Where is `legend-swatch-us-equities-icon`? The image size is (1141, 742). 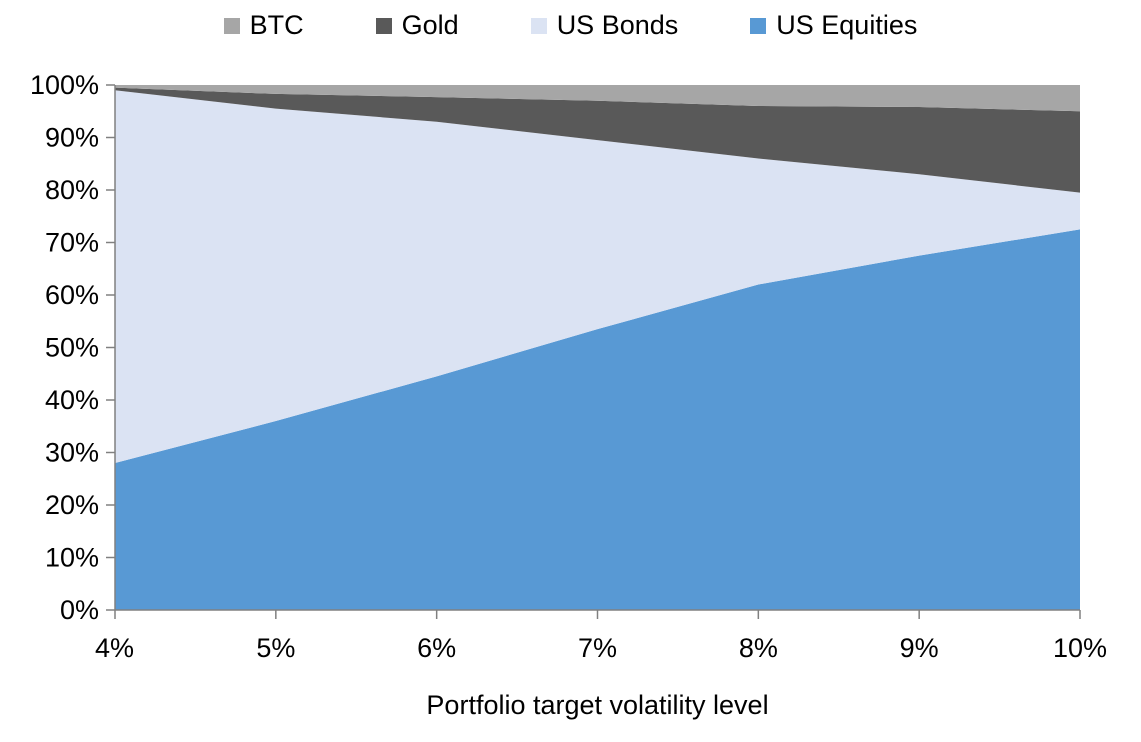
legend-swatch-us-equities-icon is located at coordinates (758, 25).